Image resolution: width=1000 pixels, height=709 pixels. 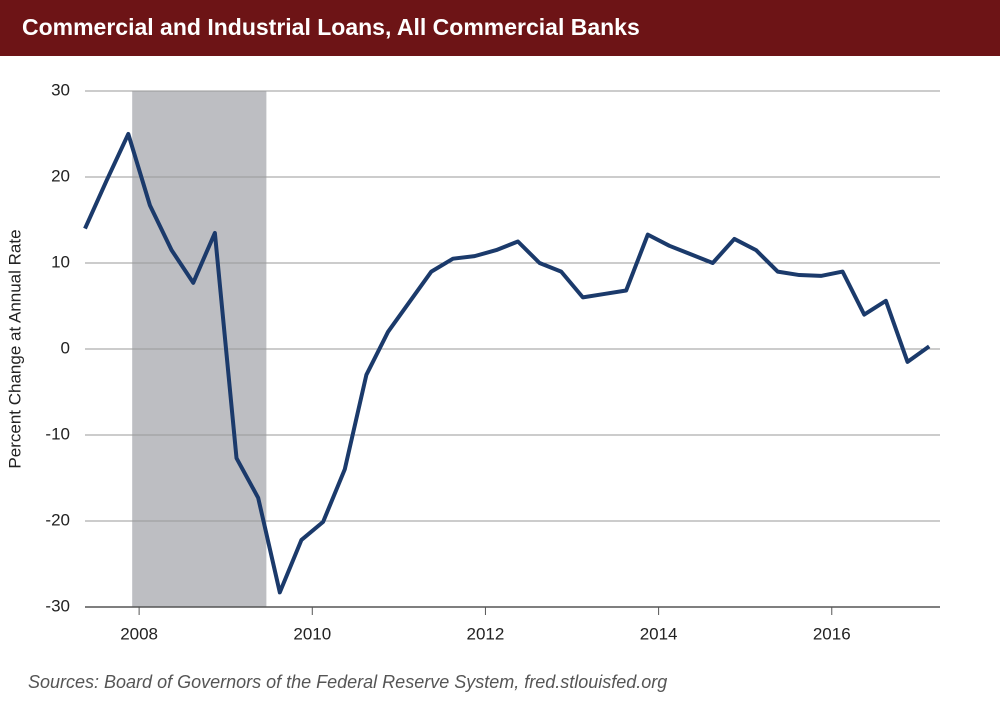 I want to click on y-tick-label: 10, so click(x=60, y=261).